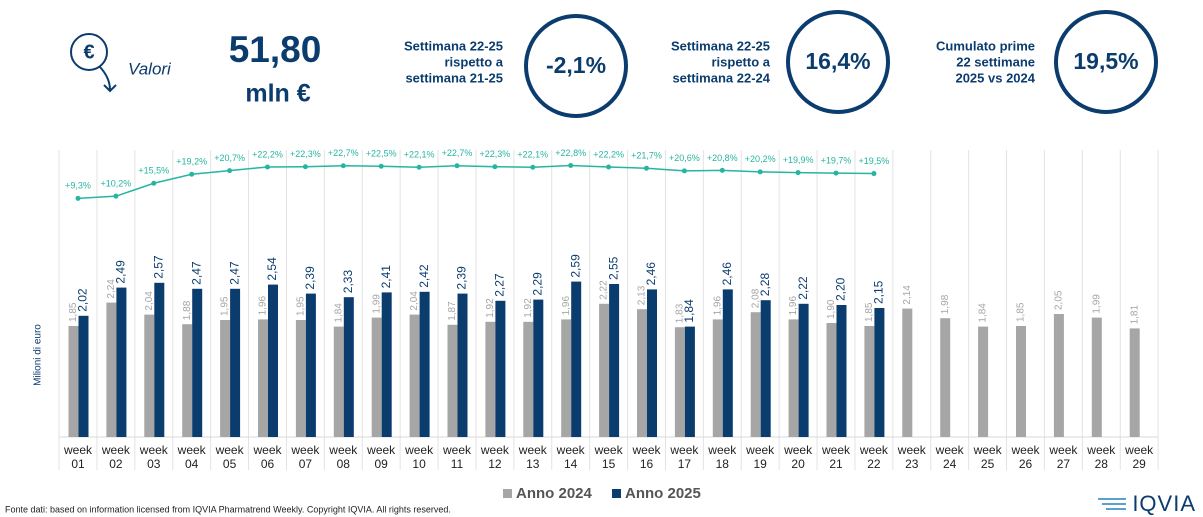  I want to click on x-tick-label: week 16, so click(646, 457).